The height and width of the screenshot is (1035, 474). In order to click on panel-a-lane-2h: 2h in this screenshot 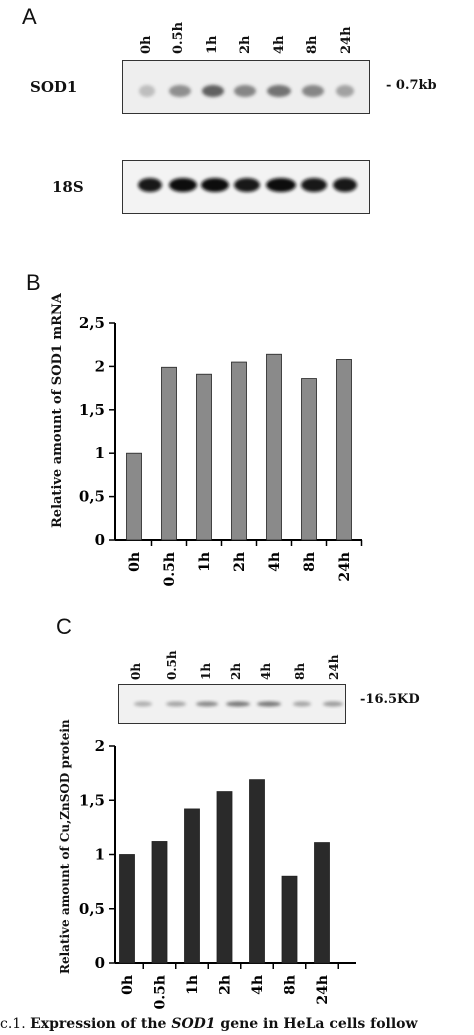, I will do `click(245, 45)`.